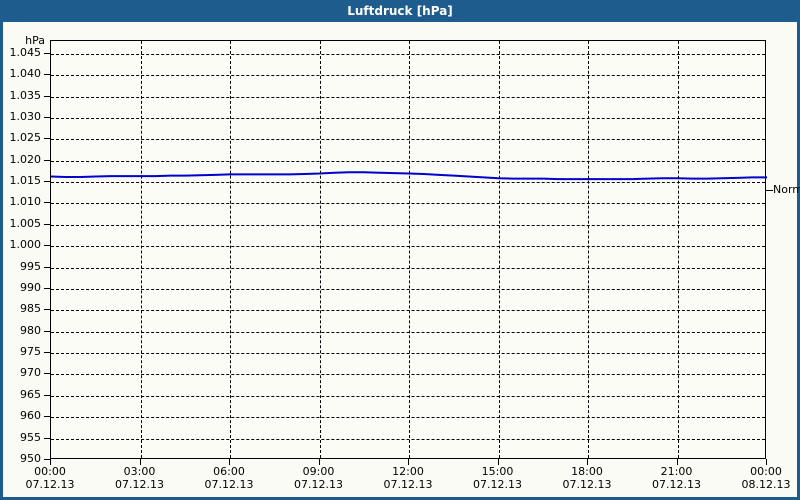 Image resolution: width=800 pixels, height=500 pixels. I want to click on y-axis-label: 965, so click(30, 394).